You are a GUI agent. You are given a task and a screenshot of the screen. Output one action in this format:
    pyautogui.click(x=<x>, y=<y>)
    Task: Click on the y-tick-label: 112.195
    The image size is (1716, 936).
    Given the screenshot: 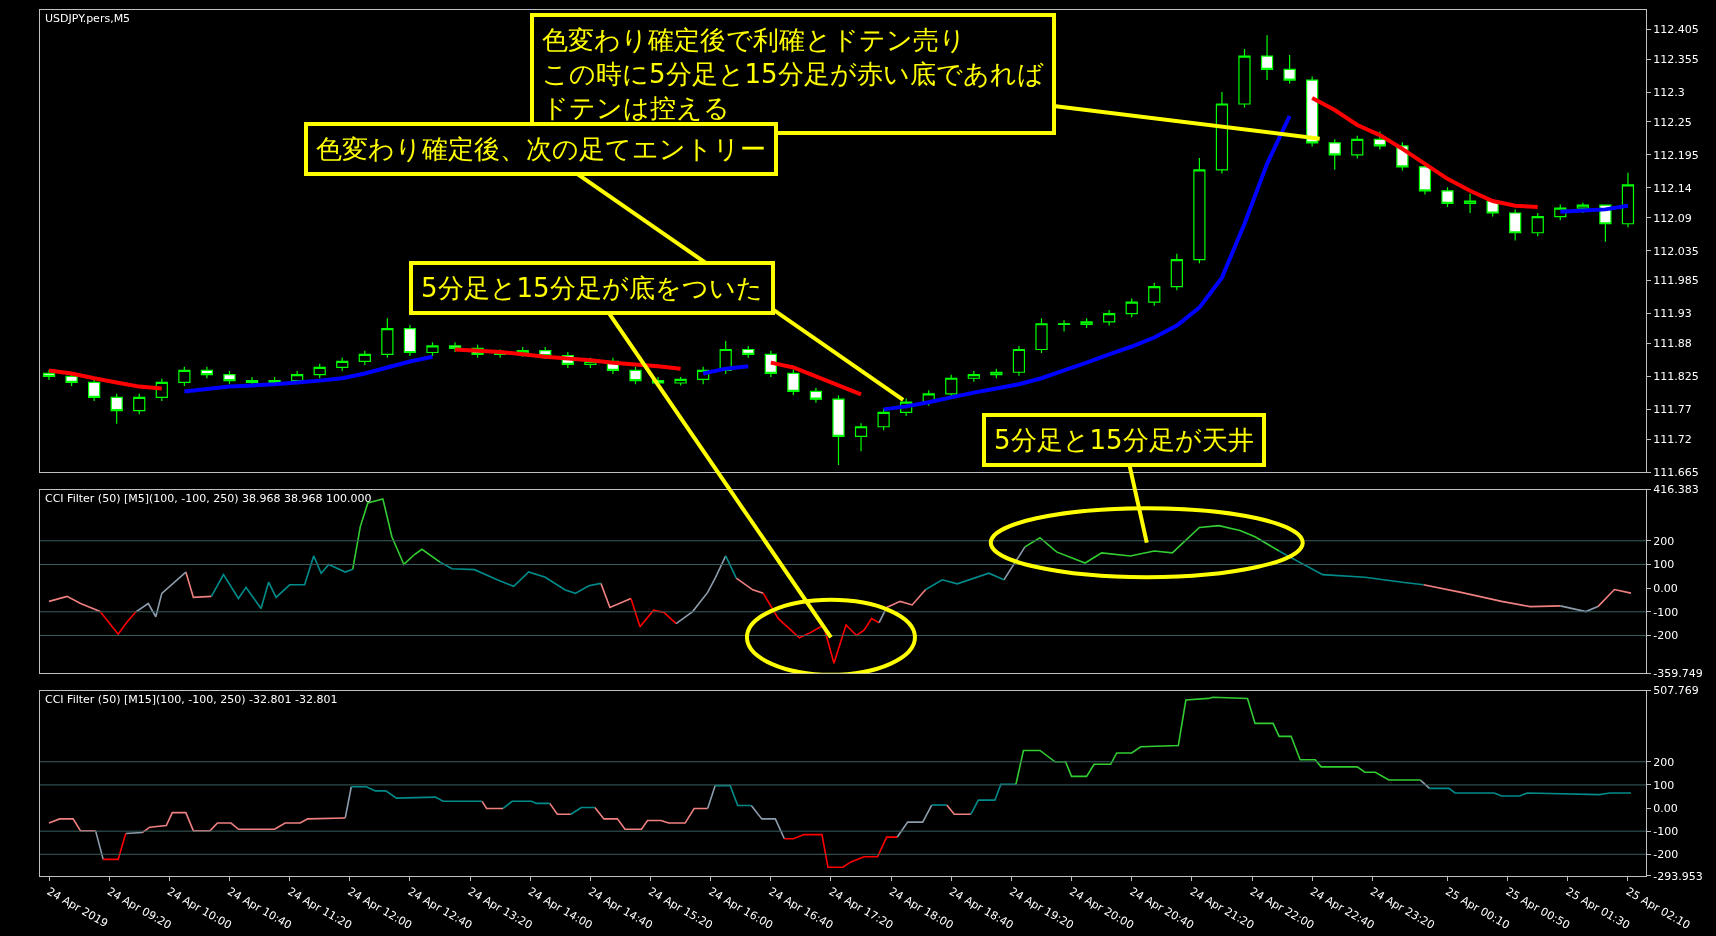 What is the action you would take?
    pyautogui.click(x=1676, y=155)
    